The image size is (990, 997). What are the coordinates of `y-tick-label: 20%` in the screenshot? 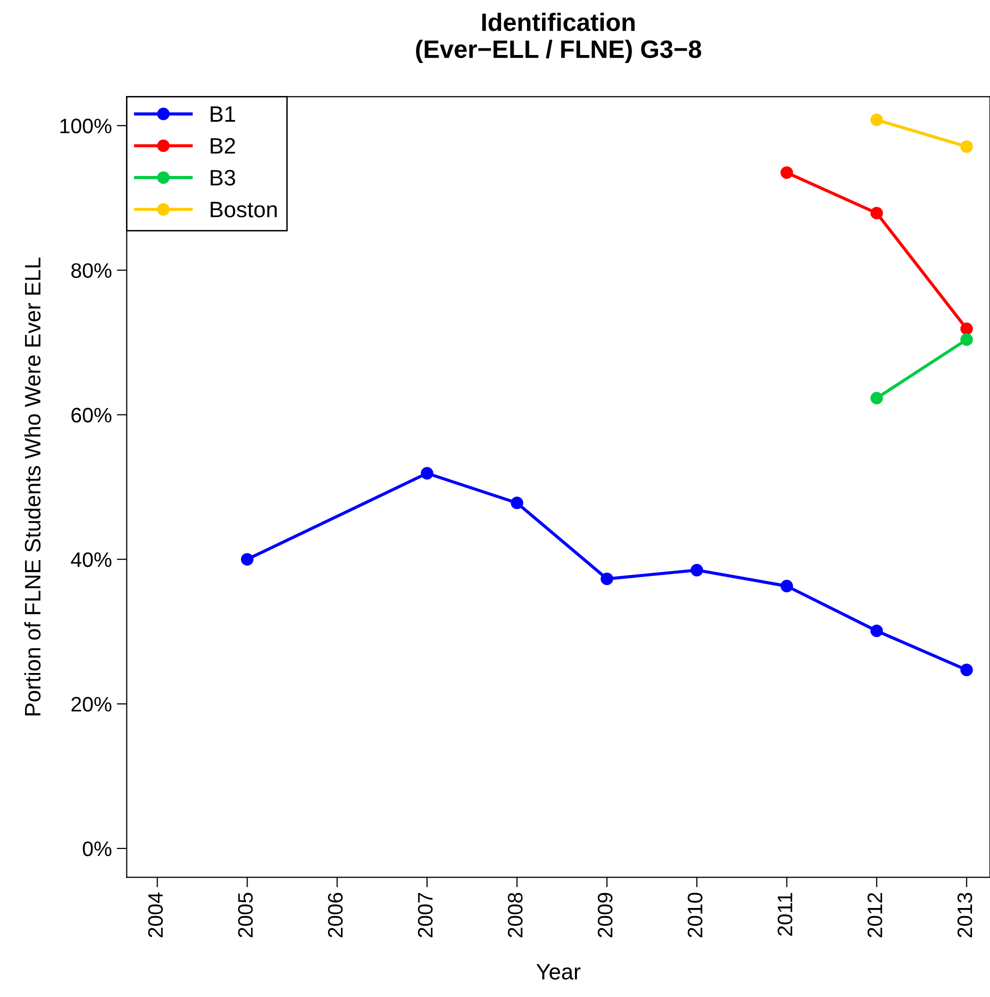 It's located at (91, 704).